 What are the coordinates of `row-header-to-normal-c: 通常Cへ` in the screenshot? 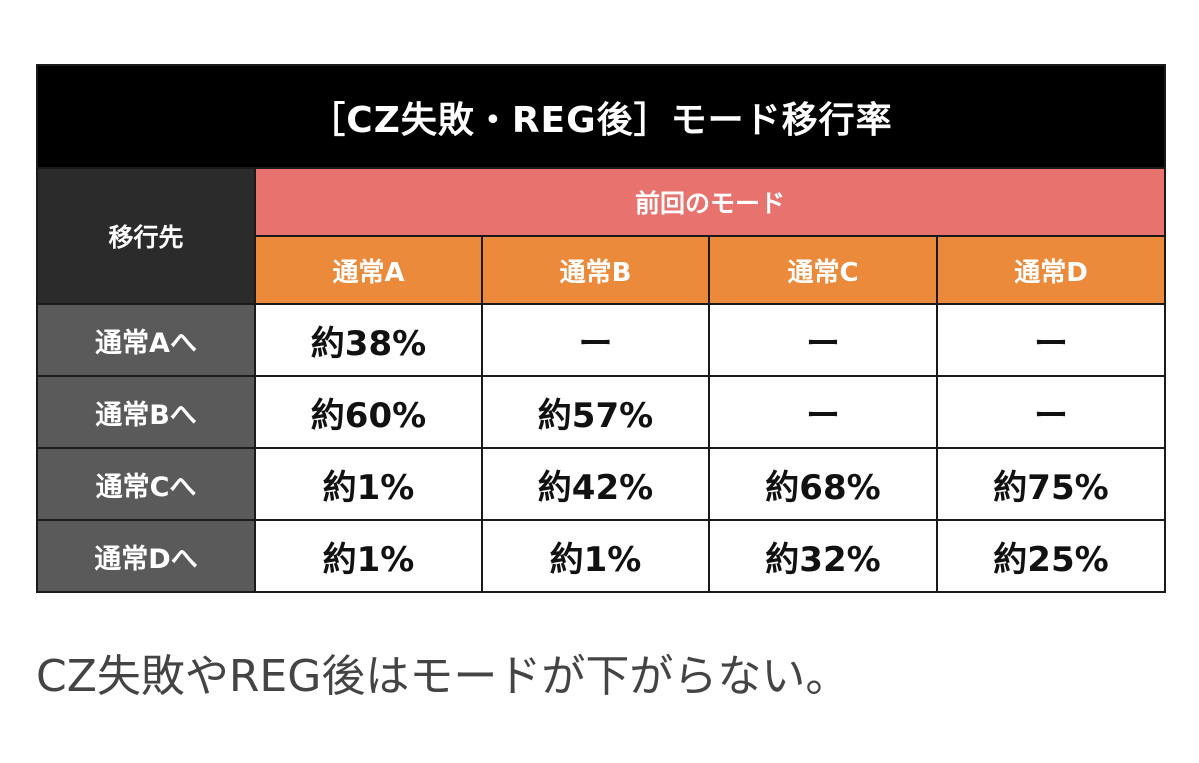 It's located at (146, 484).